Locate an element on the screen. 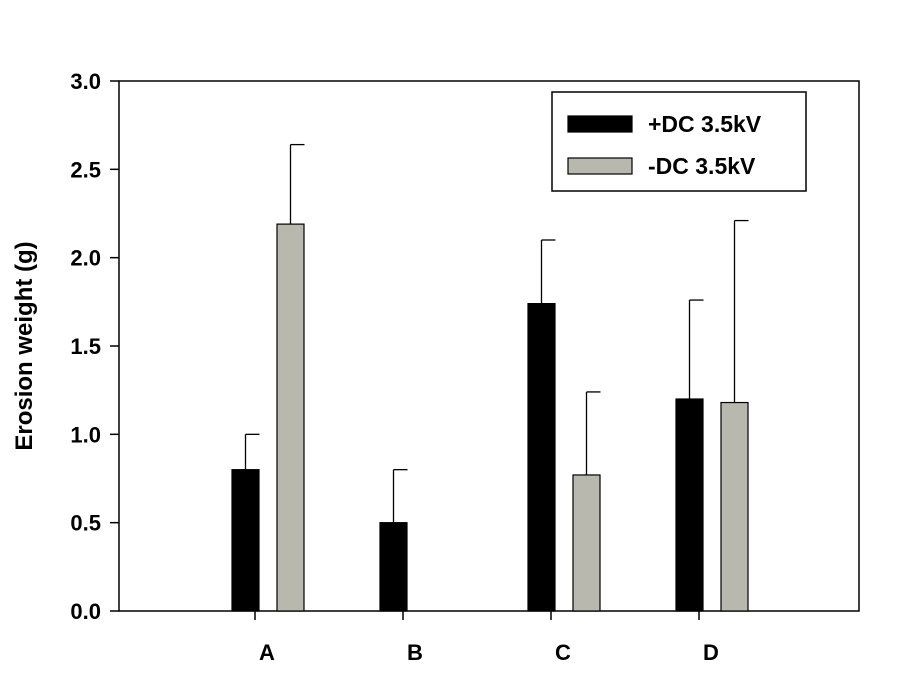 This screenshot has width=902, height=692. y-tick-label: 1.5 is located at coordinates (85, 346).